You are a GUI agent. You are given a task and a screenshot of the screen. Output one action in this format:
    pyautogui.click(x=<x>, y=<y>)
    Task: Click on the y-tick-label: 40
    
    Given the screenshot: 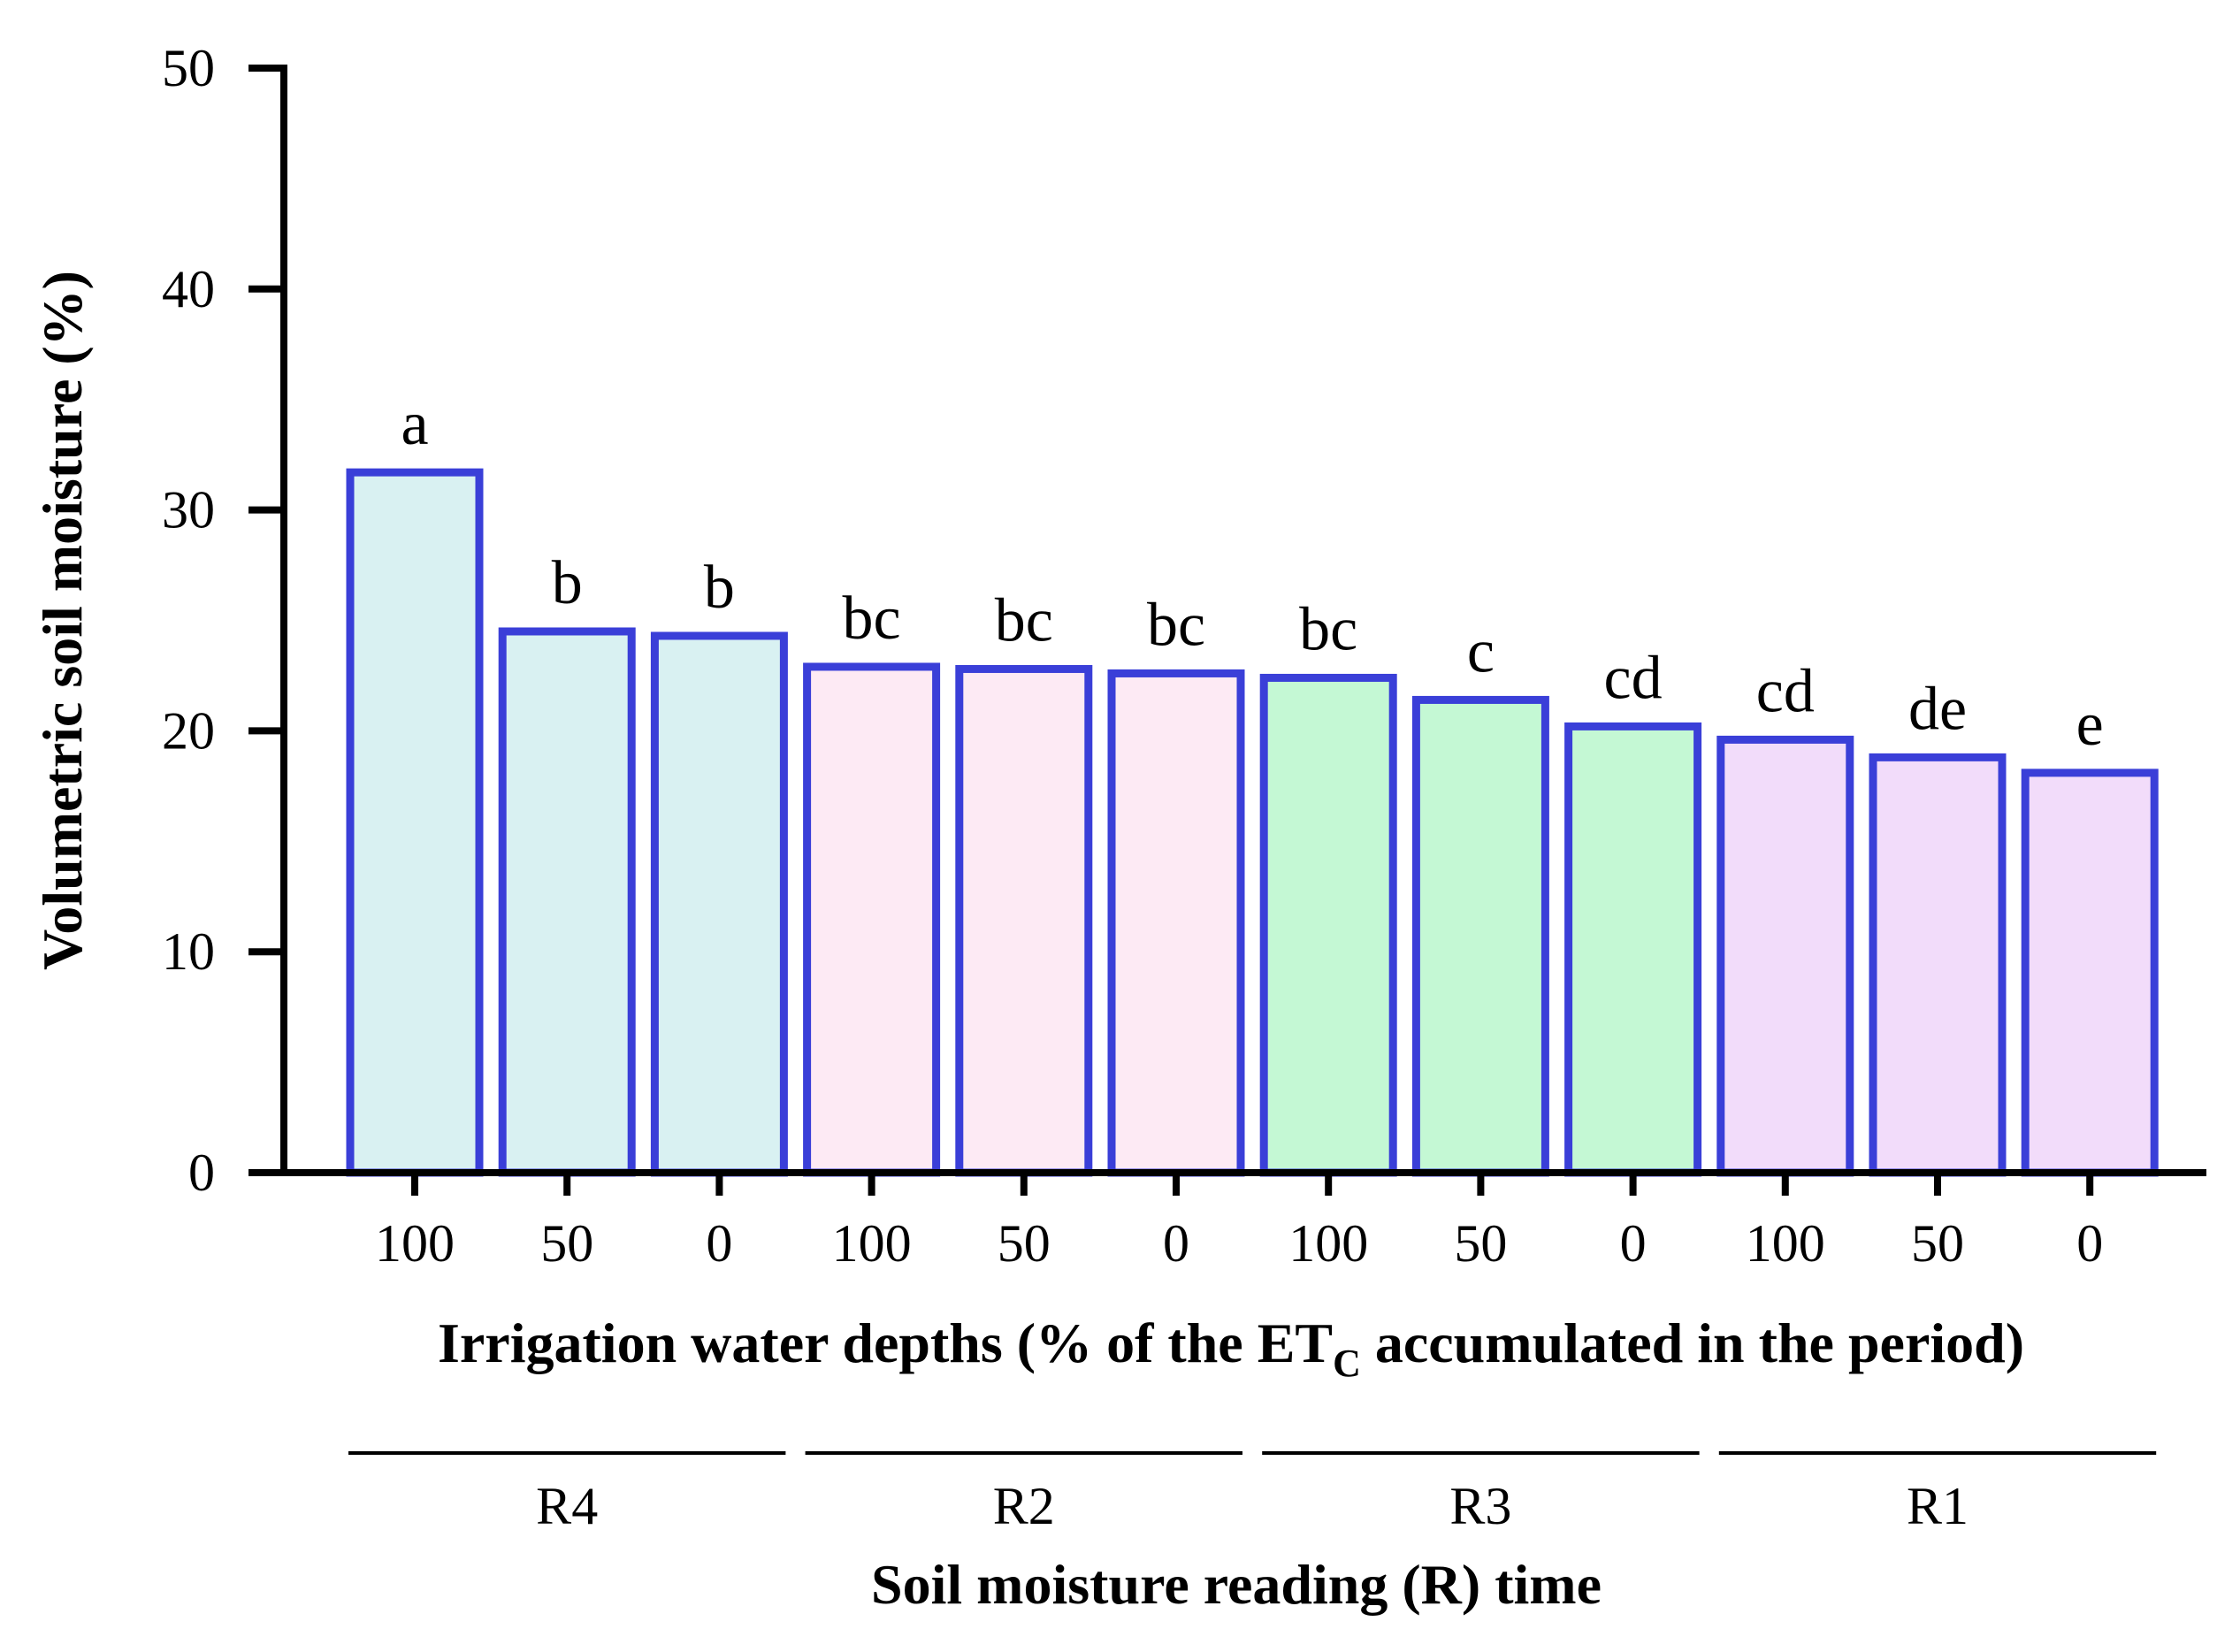 What is the action you would take?
    pyautogui.click(x=188, y=289)
    